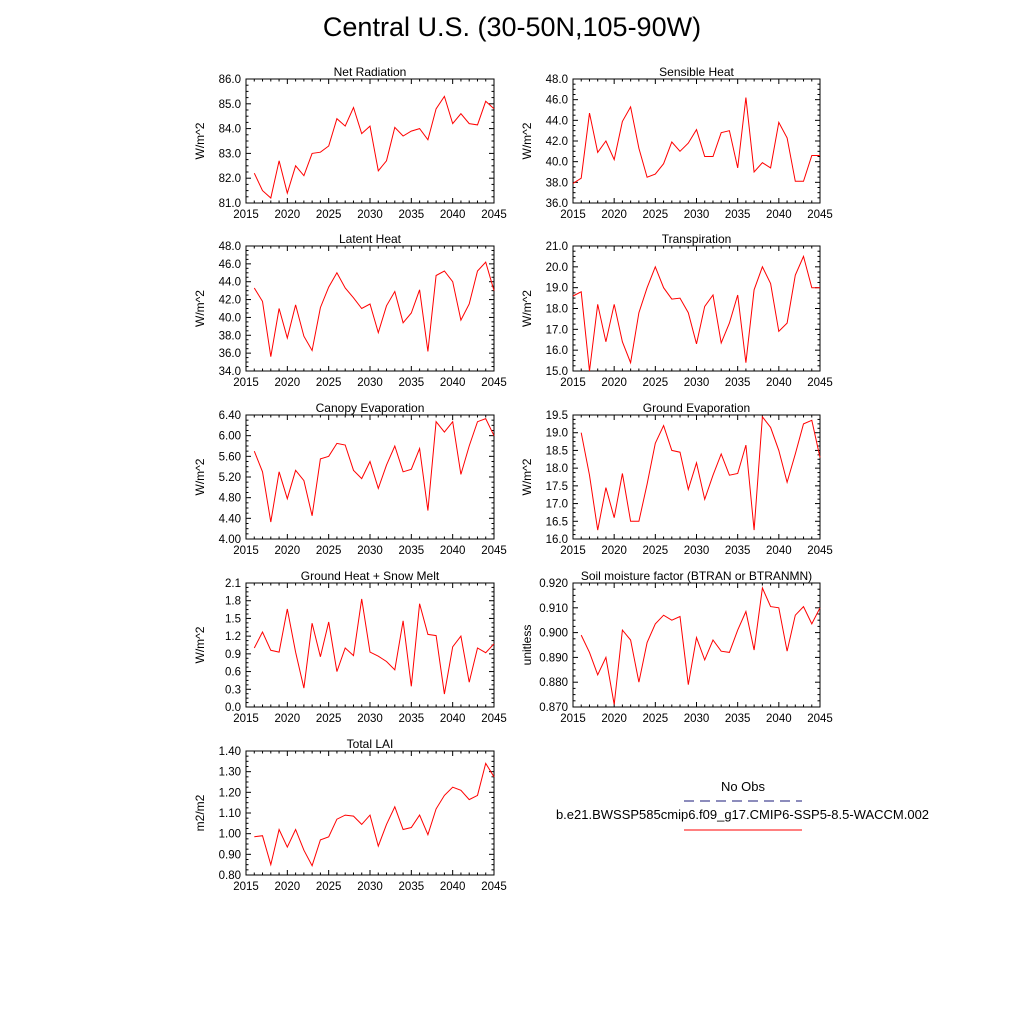 This screenshot has width=1024, height=1024. Describe the element at coordinates (200, 812) in the screenshot. I see `y-axis-label: m2/m2` at that location.